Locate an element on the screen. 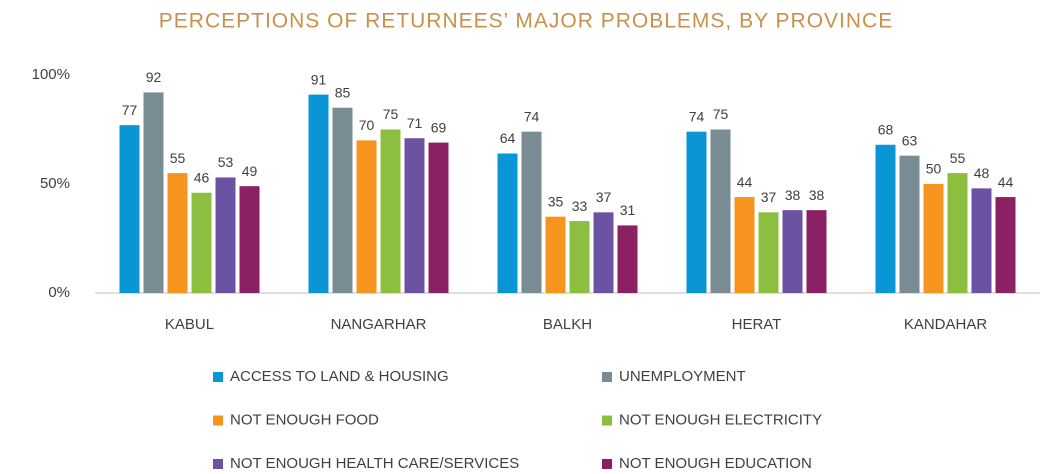  value-label: 85 is located at coordinates (343, 92).